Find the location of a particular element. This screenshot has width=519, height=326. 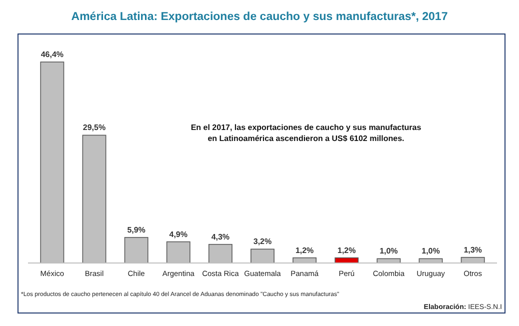

data-label: 4,9% is located at coordinates (178, 234).